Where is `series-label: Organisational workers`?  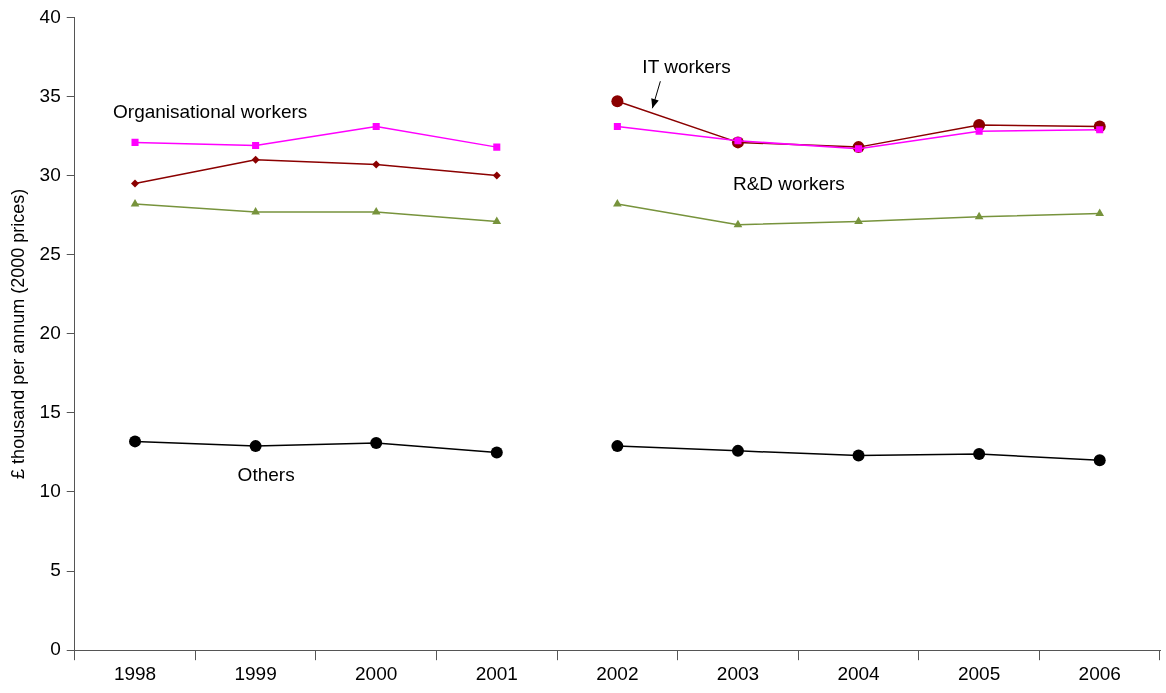
series-label: Organisational workers is located at coordinates (210, 111).